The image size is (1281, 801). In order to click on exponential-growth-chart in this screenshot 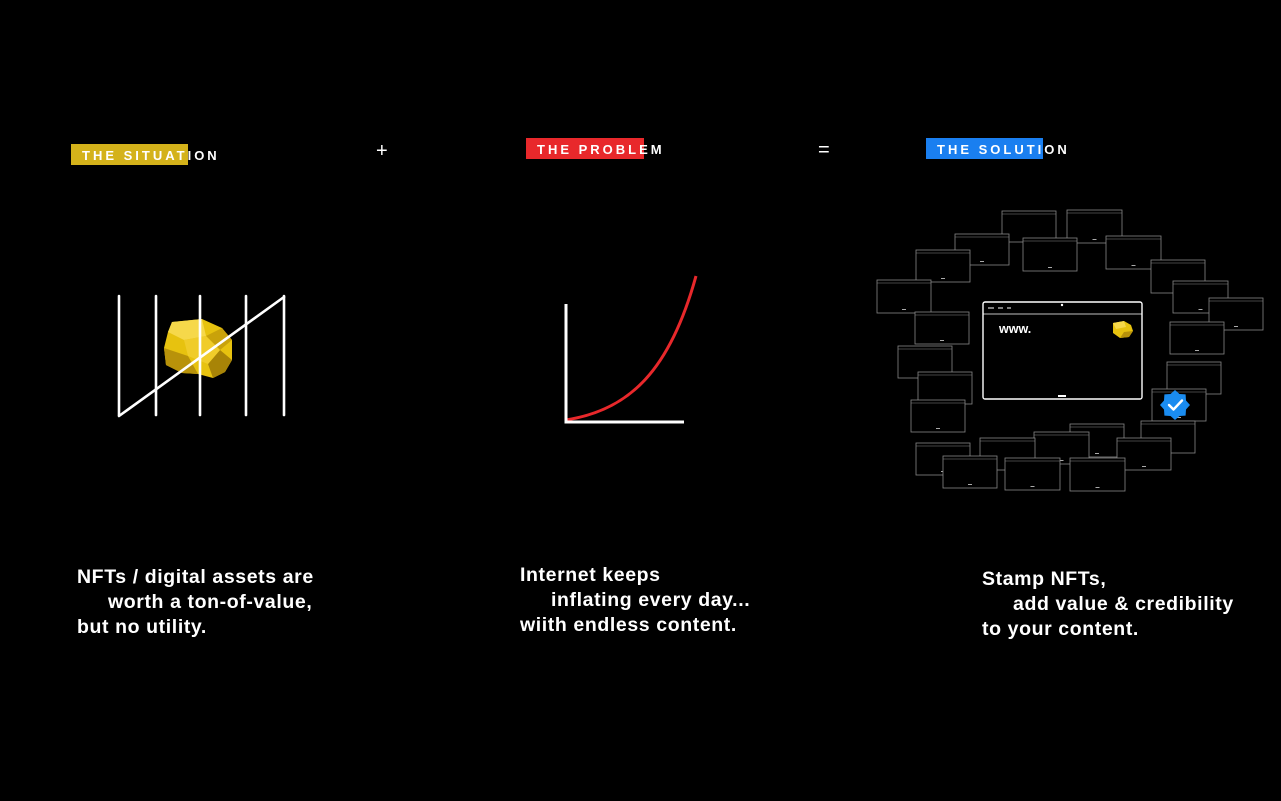, I will do `click(631, 349)`.